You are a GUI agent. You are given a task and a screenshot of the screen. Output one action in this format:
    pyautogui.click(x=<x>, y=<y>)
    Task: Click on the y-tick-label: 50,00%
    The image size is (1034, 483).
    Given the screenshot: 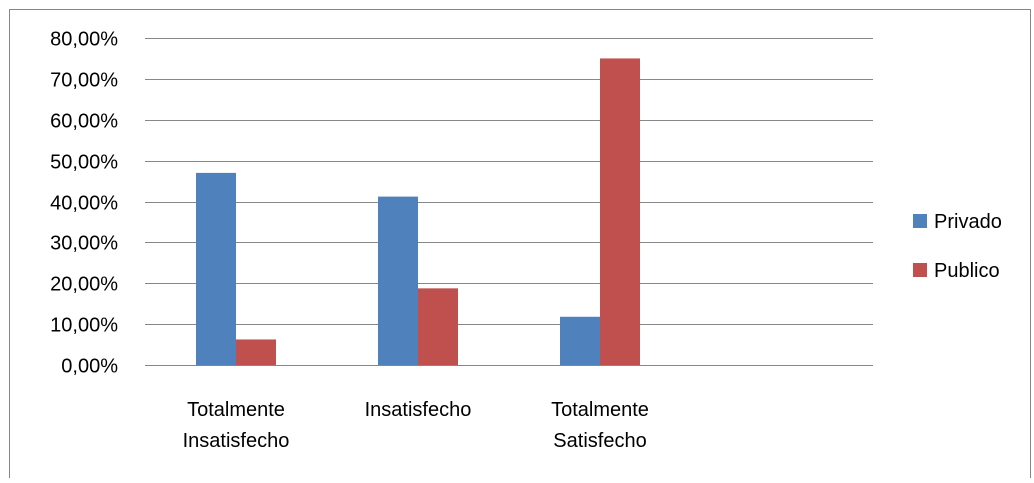 What is the action you would take?
    pyautogui.click(x=84, y=163)
    